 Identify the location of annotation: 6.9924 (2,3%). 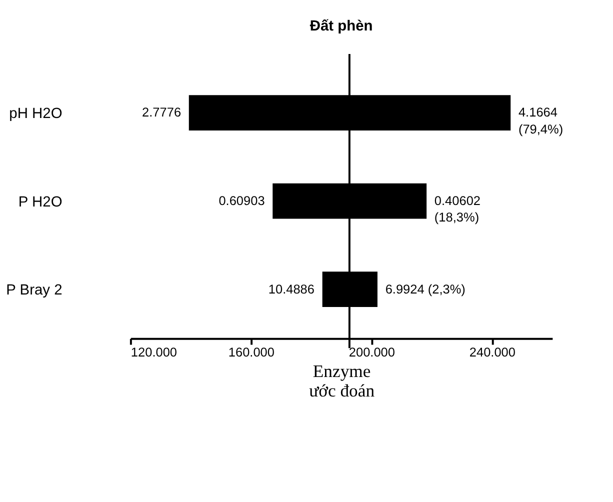
(425, 288).